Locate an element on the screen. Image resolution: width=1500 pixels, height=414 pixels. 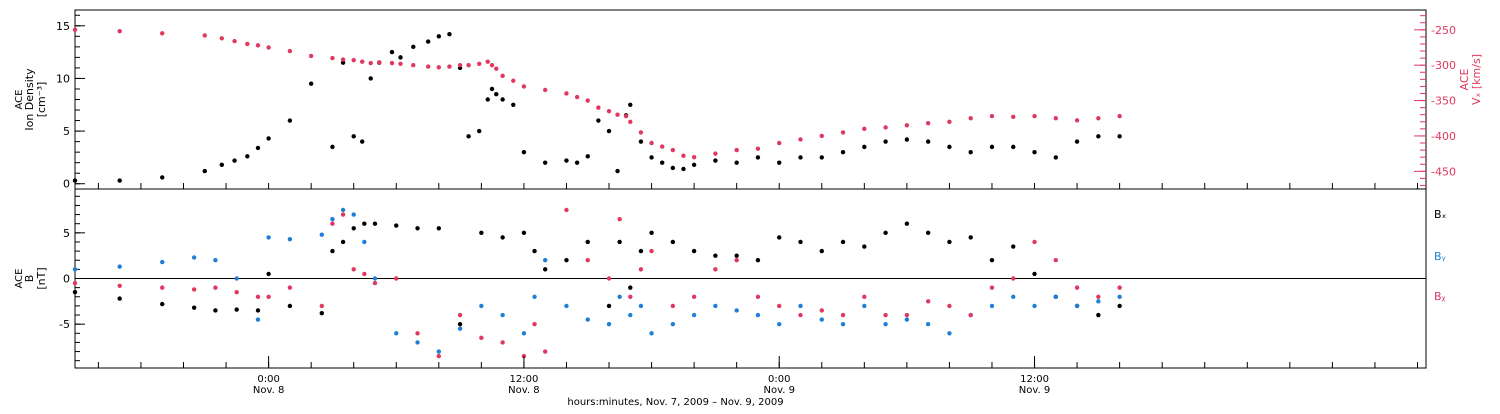
density-axis-label-line: [cm⁻³] is located at coordinates (41, 100).